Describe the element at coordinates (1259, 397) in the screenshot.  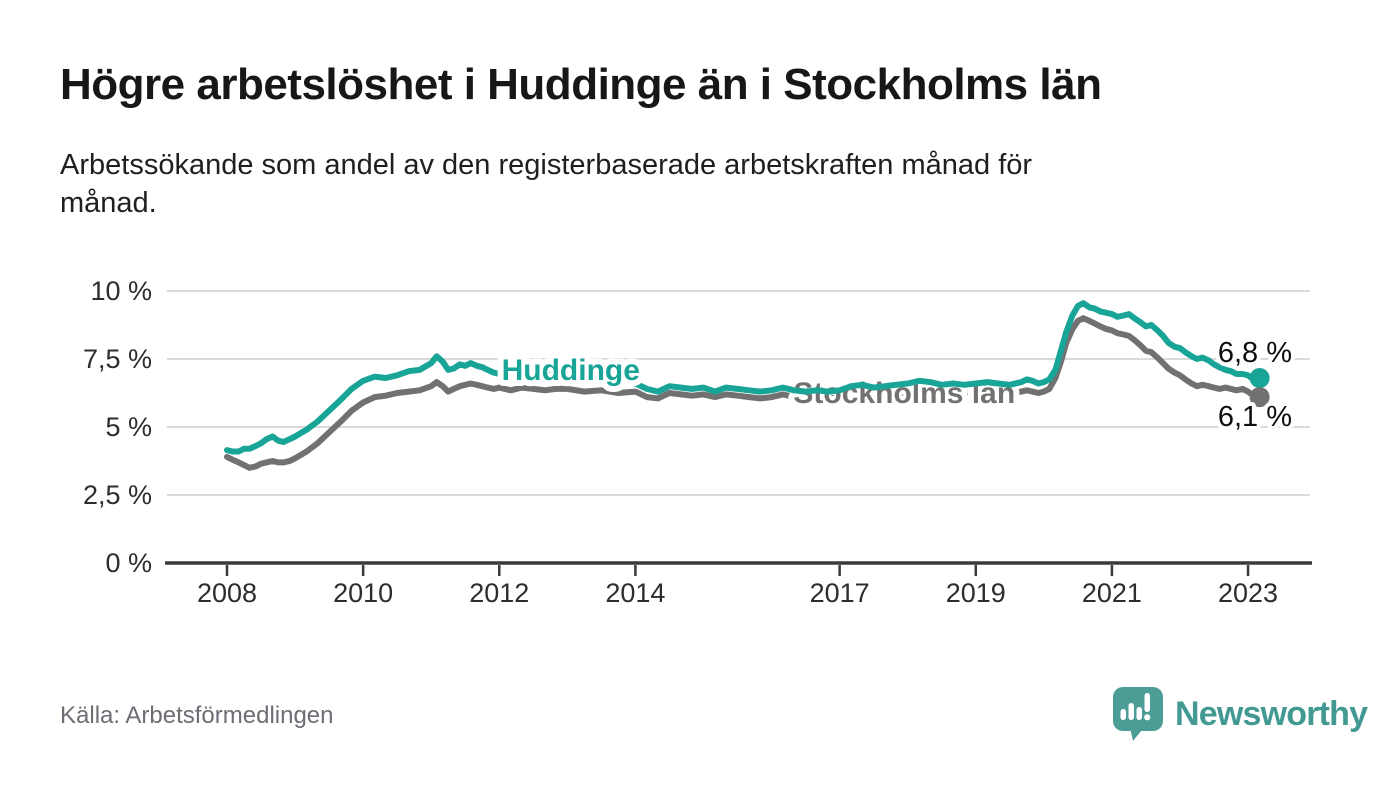
I see `end-dot-stockholms-l-n` at that location.